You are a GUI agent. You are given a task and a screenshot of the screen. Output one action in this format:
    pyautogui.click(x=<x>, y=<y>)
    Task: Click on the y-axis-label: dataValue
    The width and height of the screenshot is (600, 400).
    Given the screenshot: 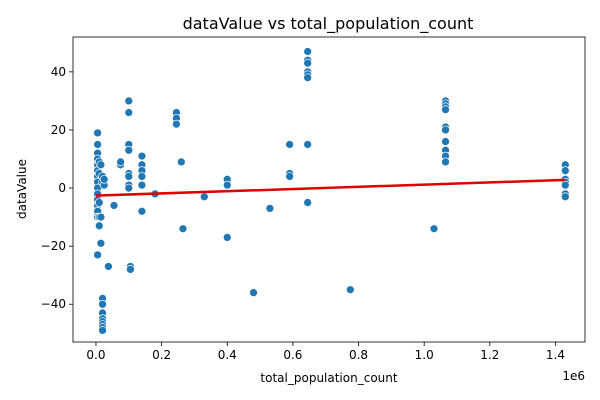 What is the action you would take?
    pyautogui.click(x=22, y=189)
    